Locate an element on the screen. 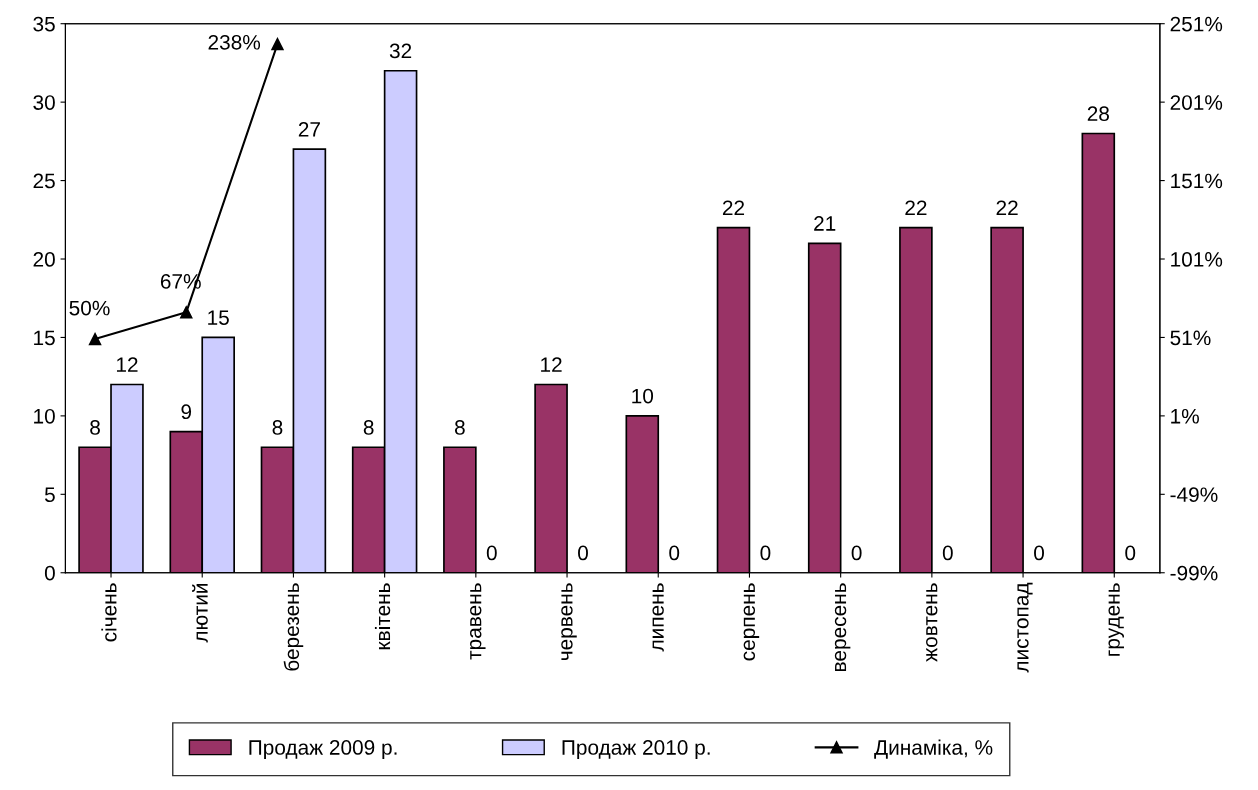  y-tick-label: 0 is located at coordinates (49, 573).